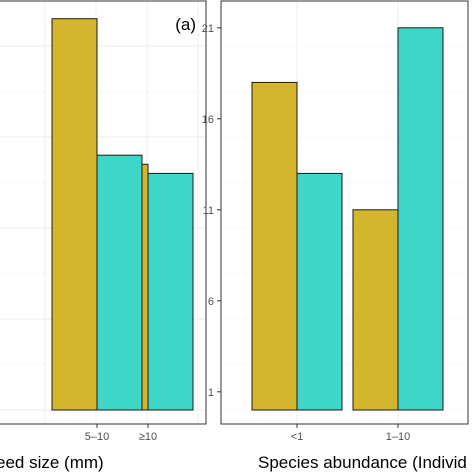 The height and width of the screenshot is (474, 474). I want to click on y-tick-label: 16, so click(208, 120).